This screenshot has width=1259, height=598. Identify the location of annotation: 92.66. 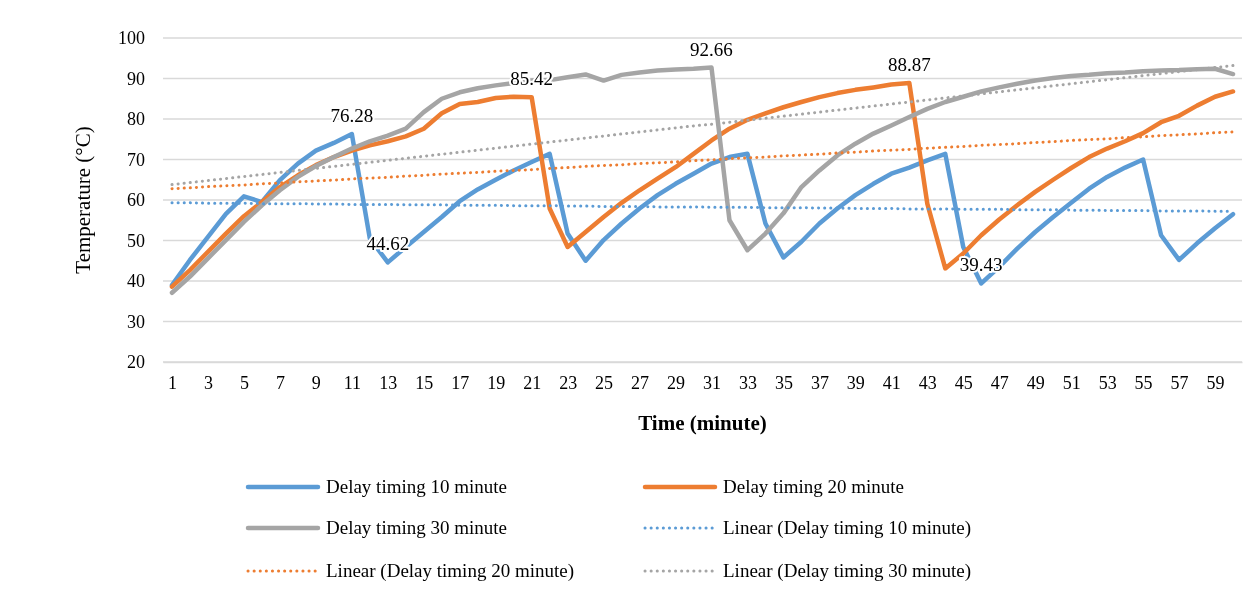
(711, 49).